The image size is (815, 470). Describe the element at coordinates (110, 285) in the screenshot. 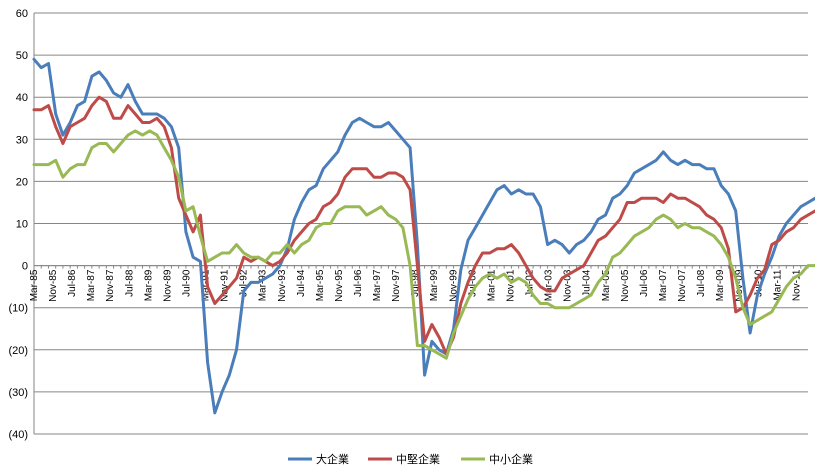

I see `x-tick-label: Nov-87` at that location.